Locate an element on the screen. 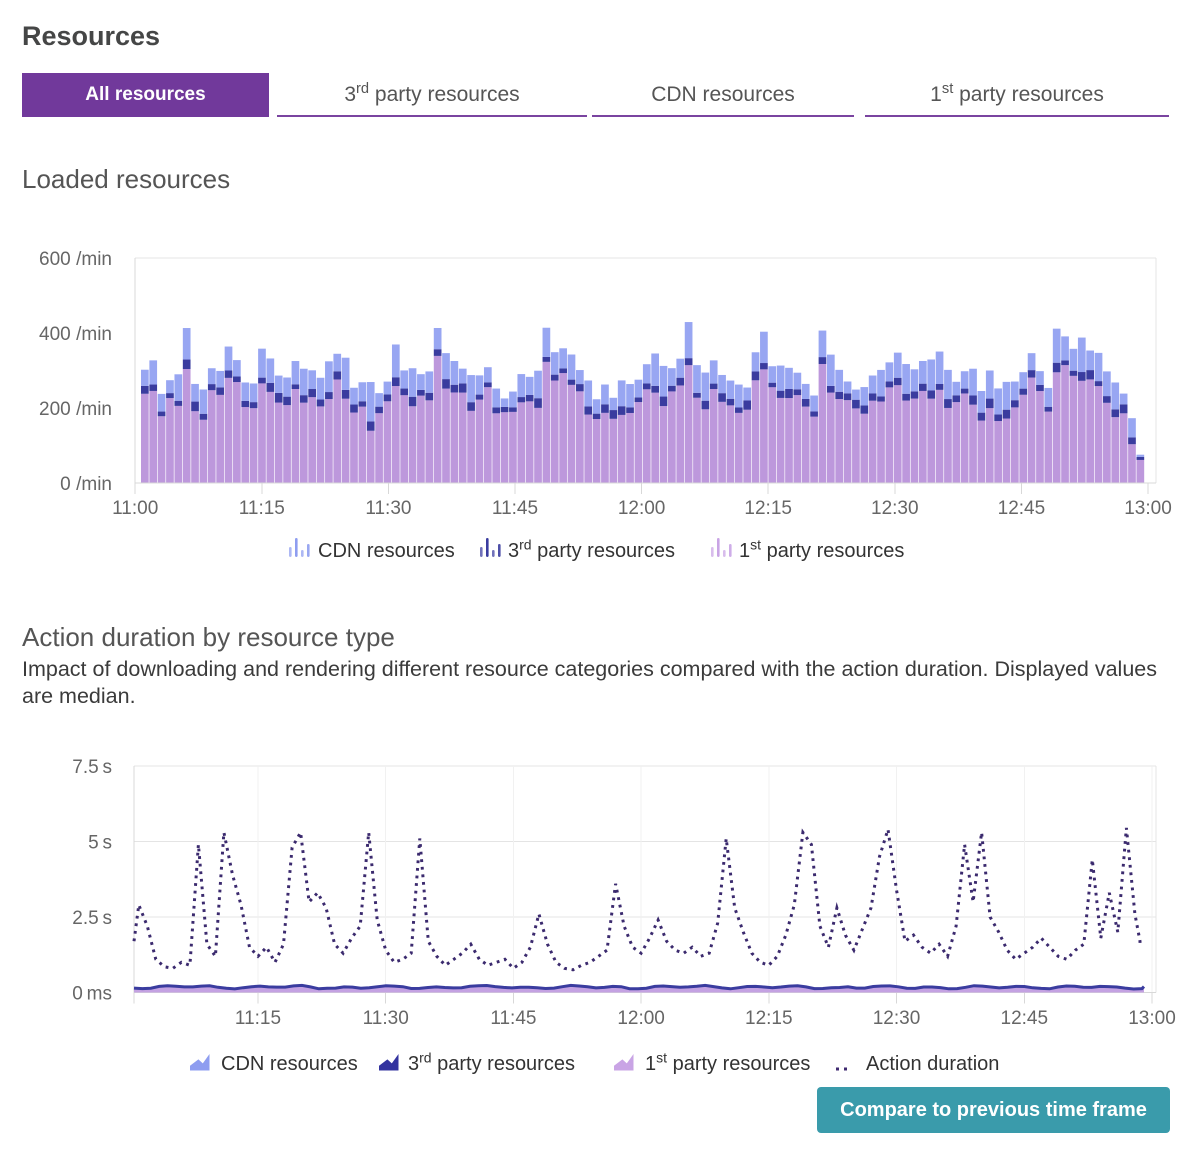 This screenshot has width=1194, height=1154. svg-text: 7.5 s is located at coordinates (92, 767).